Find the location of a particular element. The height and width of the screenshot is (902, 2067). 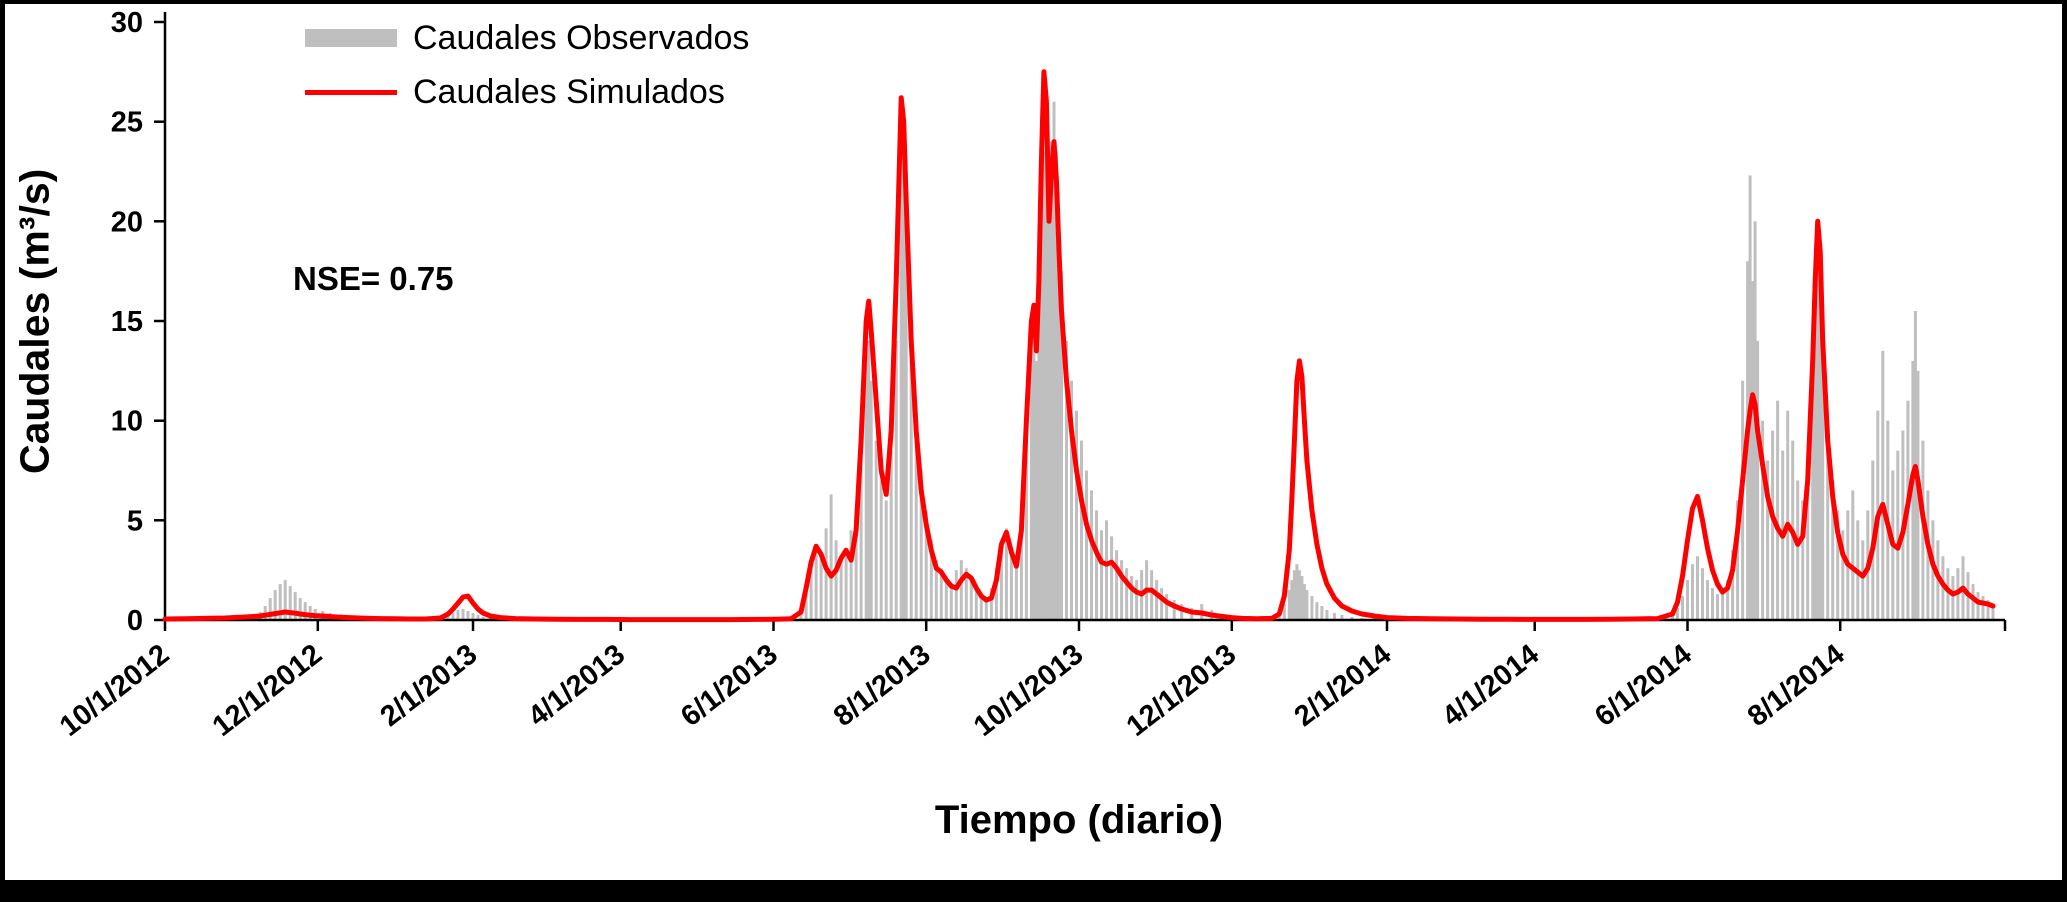

svg-text: 2/1/2014 is located at coordinates (1343, 685).